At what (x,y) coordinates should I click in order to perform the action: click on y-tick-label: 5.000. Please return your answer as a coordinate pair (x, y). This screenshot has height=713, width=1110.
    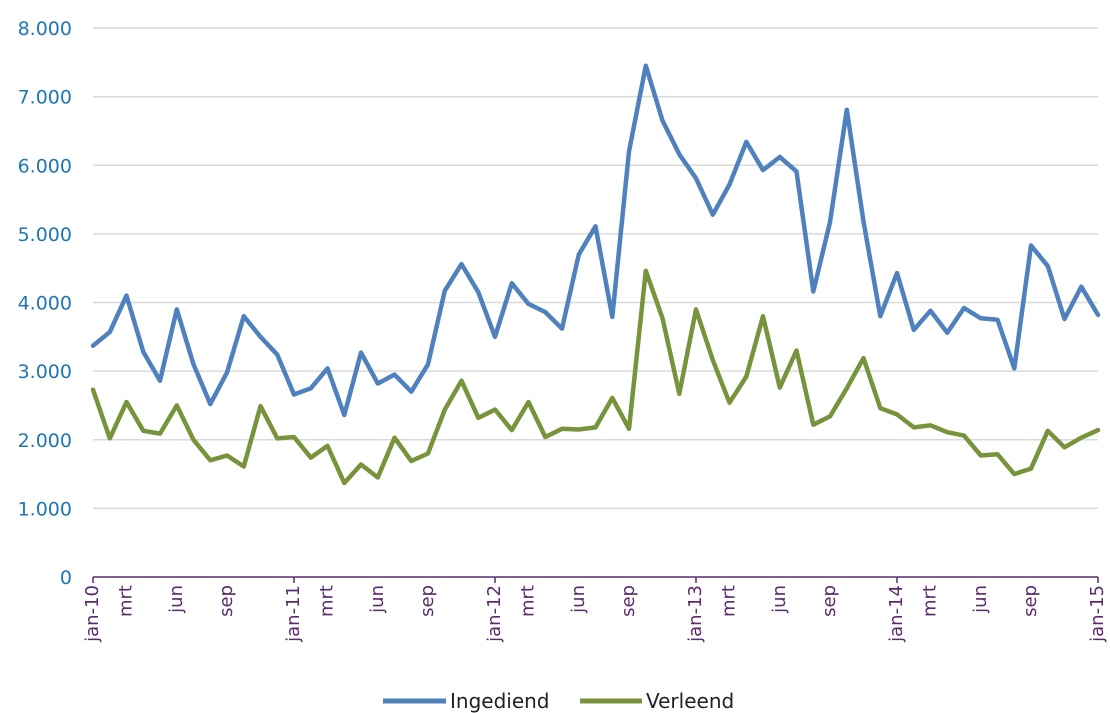
    Looking at the image, I should click on (45, 235).